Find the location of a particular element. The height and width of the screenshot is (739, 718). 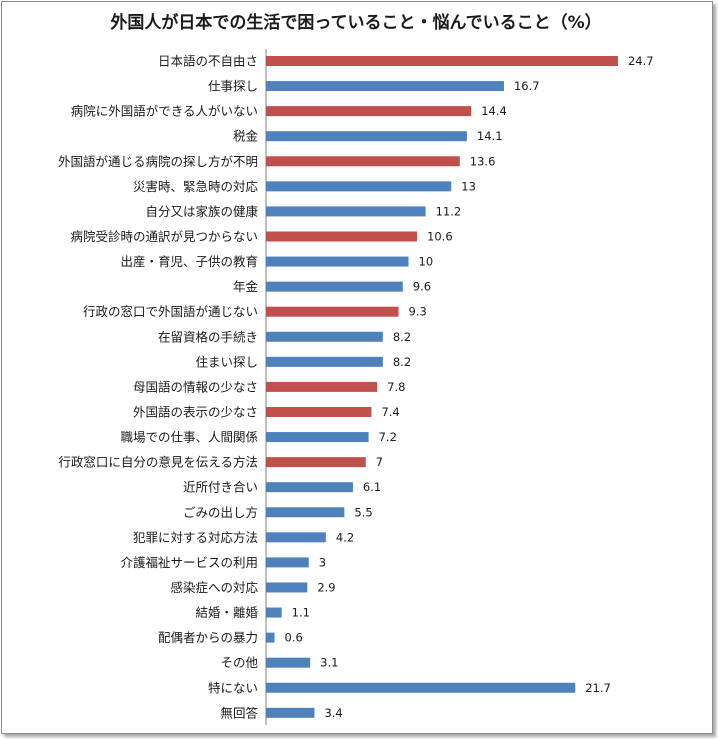

category-label: 母国語の情報の少なさ is located at coordinates (195, 386).